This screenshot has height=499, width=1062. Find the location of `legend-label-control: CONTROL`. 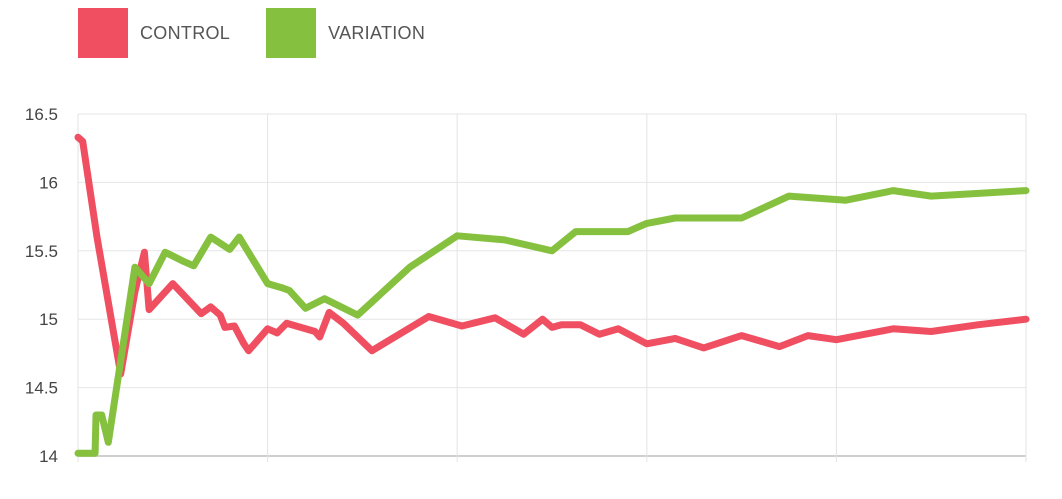

legend-label-control: CONTROL is located at coordinates (185, 32).